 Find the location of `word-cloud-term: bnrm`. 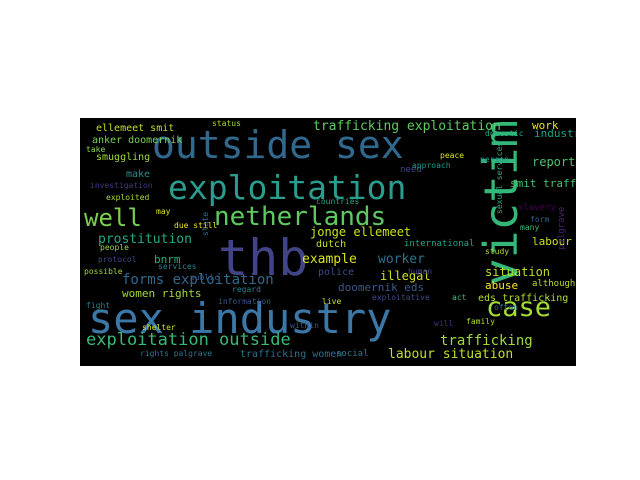

word-cloud-term: bnrm is located at coordinates (167, 259).